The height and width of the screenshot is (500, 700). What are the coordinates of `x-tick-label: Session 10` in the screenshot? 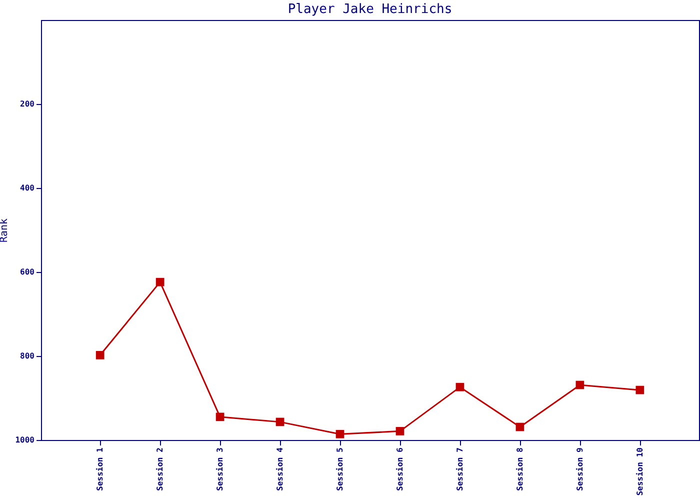 It's located at (639, 471).